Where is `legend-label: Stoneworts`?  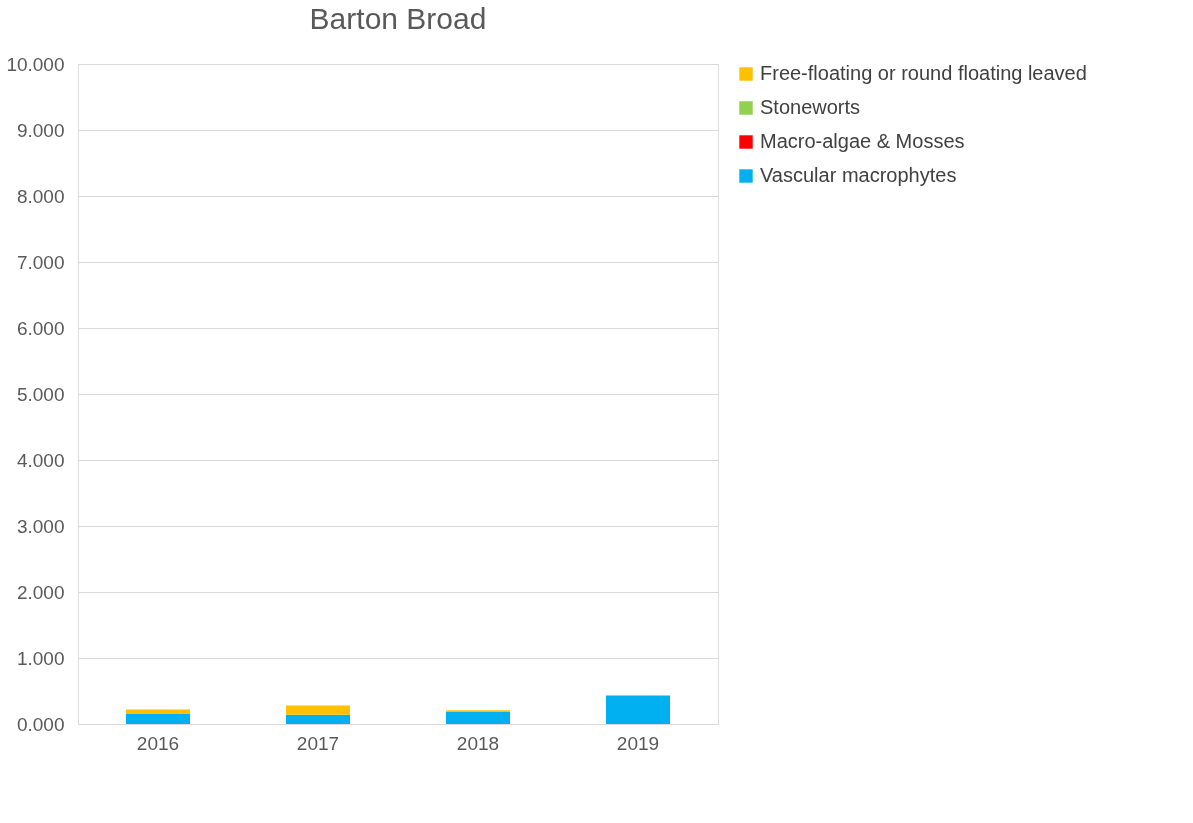 legend-label: Stoneworts is located at coordinates (810, 107).